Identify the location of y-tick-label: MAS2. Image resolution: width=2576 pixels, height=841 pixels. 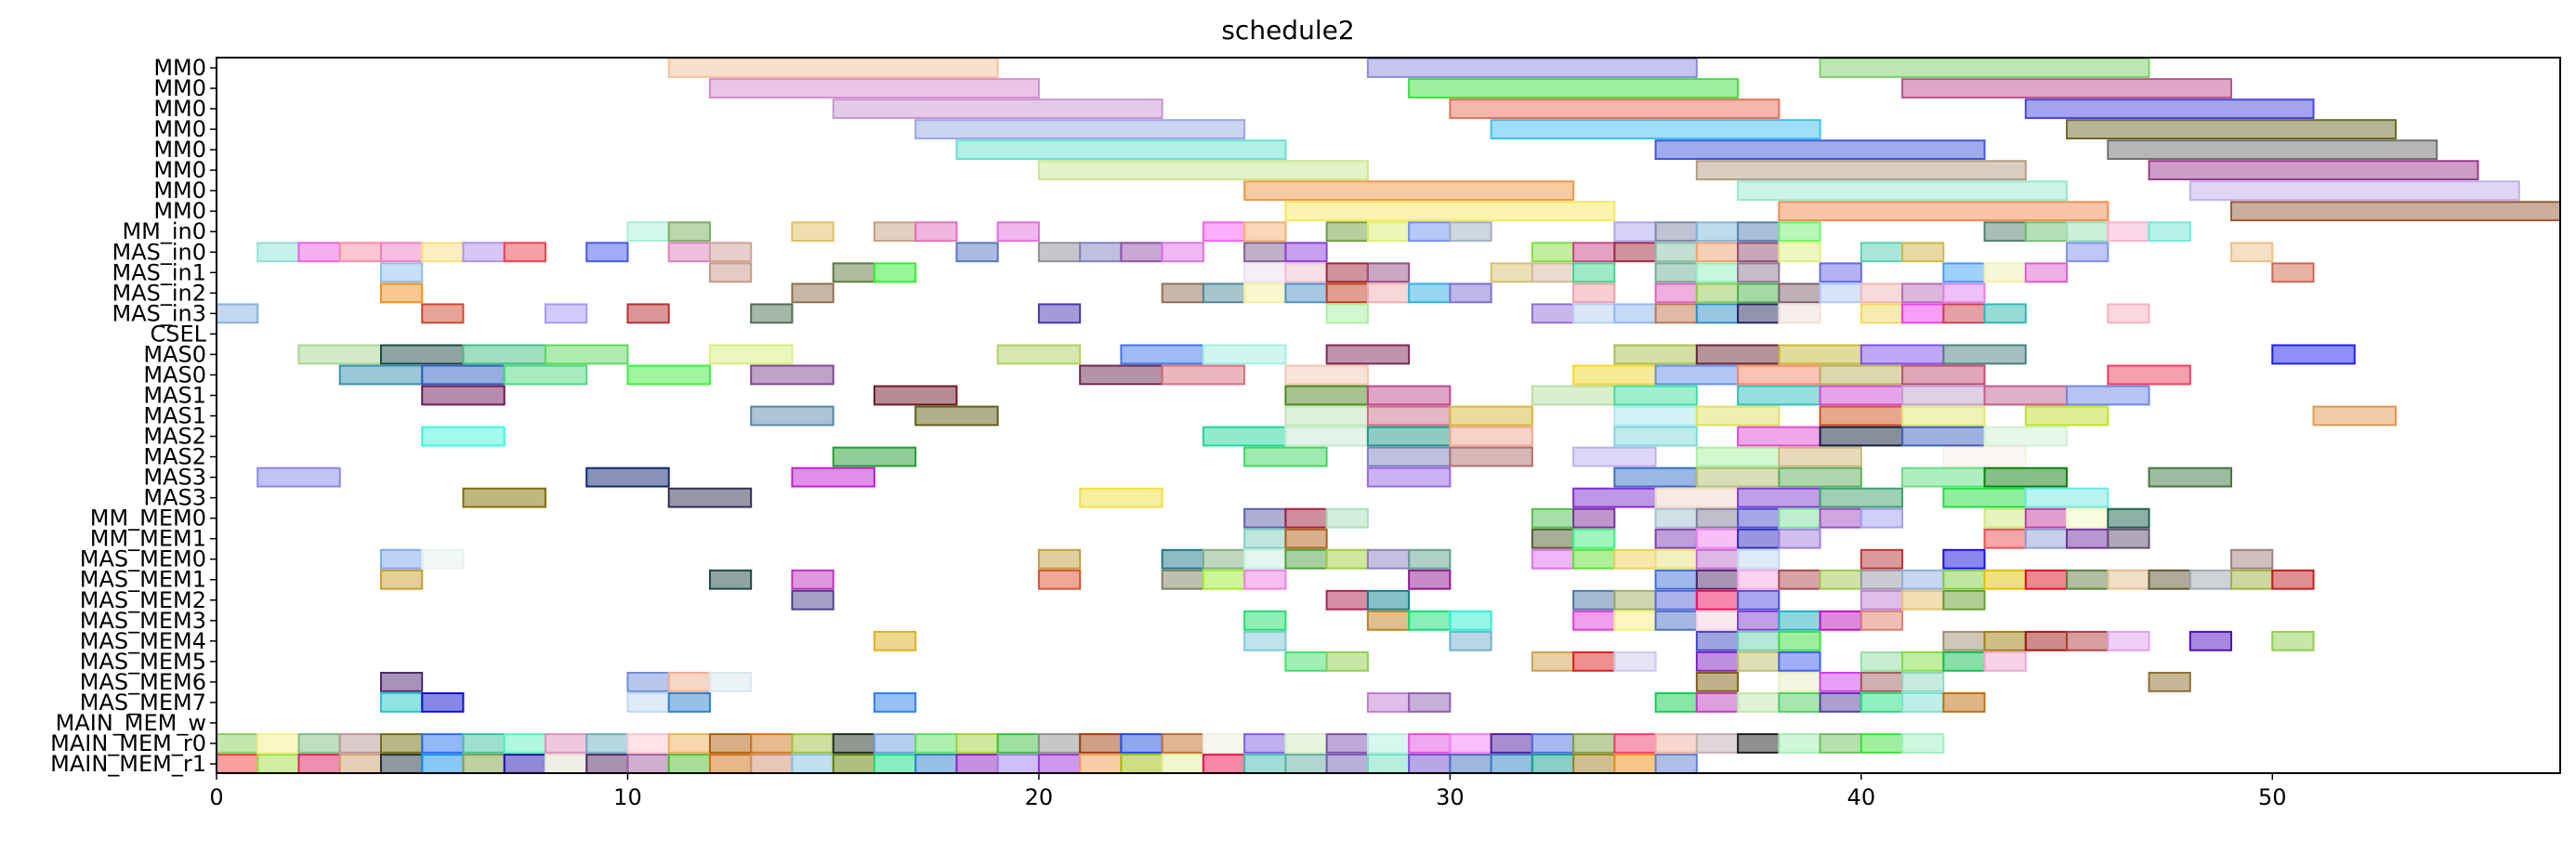
(174, 437).